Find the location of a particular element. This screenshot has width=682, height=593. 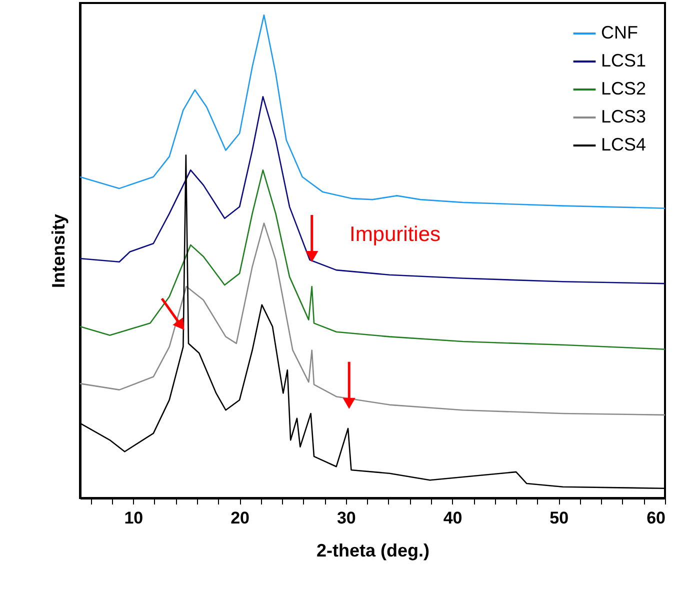

x-axis-title: 2-theta (deg.) is located at coordinates (373, 550).